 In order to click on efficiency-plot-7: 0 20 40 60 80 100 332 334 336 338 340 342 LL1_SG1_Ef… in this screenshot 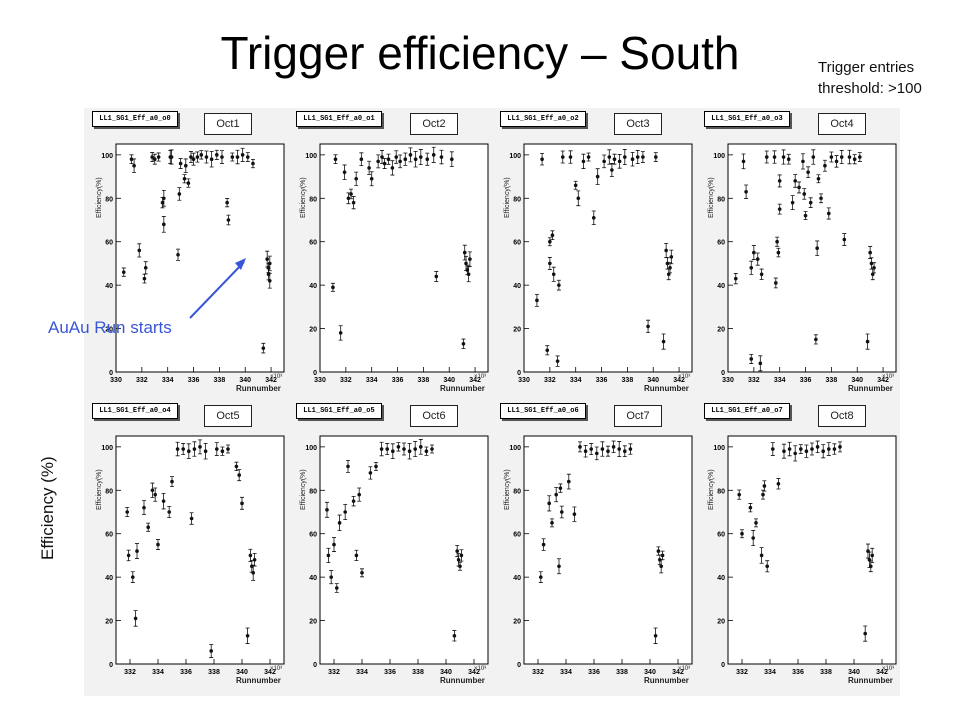, I will do `click(596, 544)`.